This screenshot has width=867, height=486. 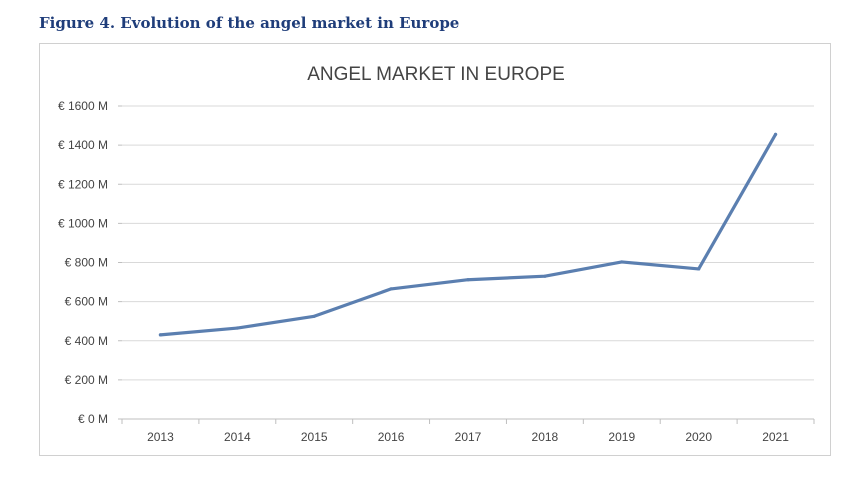 I want to click on x-tick-label: 2020, so click(x=698, y=437).